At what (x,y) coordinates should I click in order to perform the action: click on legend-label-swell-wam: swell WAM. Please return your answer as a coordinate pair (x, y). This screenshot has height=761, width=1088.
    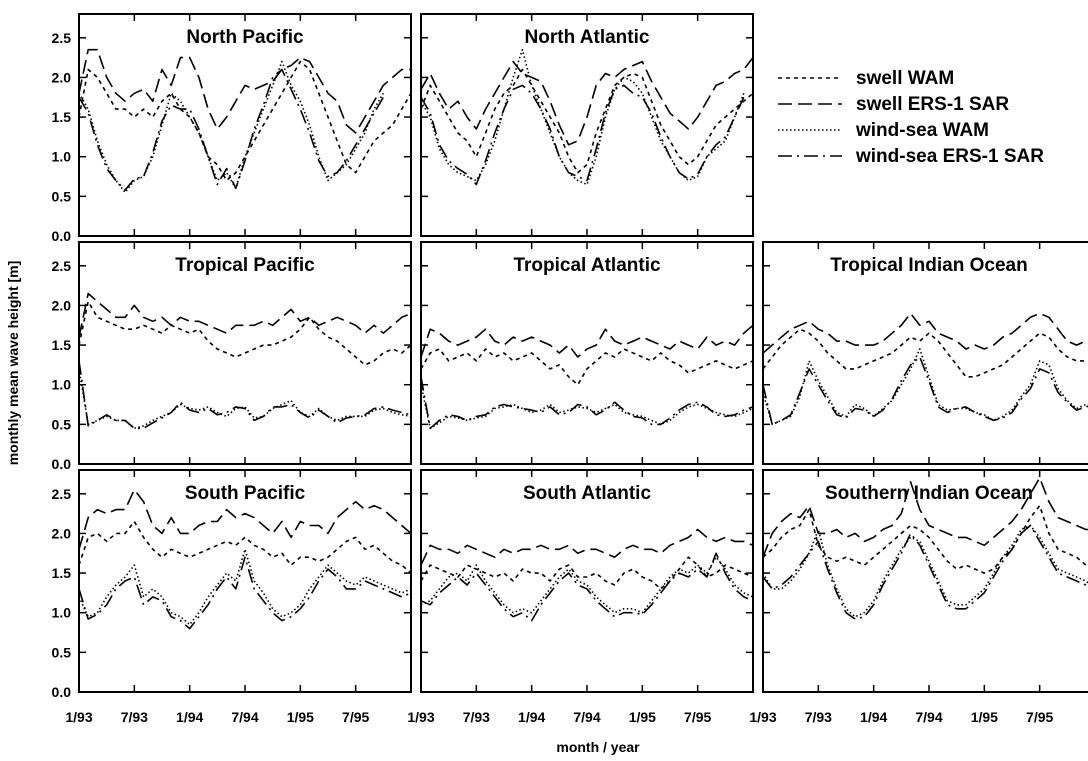
    Looking at the image, I should click on (905, 78).